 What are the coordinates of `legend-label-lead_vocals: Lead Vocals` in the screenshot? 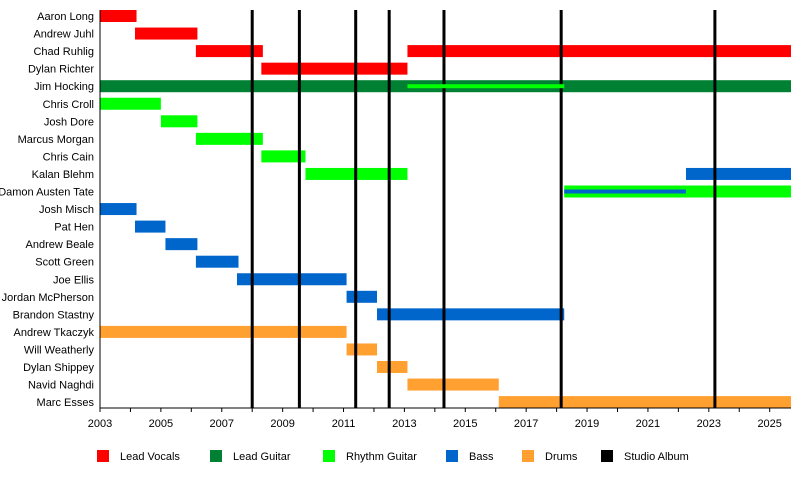 It's located at (150, 457).